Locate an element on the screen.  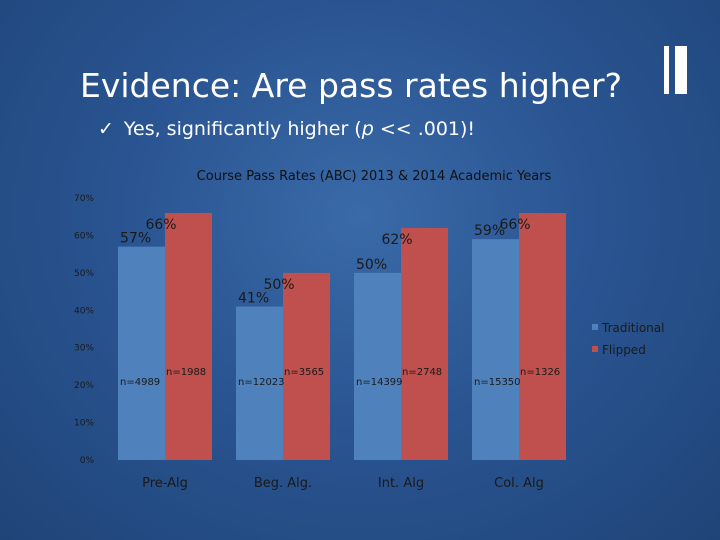
y-tick-label: 50% is located at coordinates (84, 274).